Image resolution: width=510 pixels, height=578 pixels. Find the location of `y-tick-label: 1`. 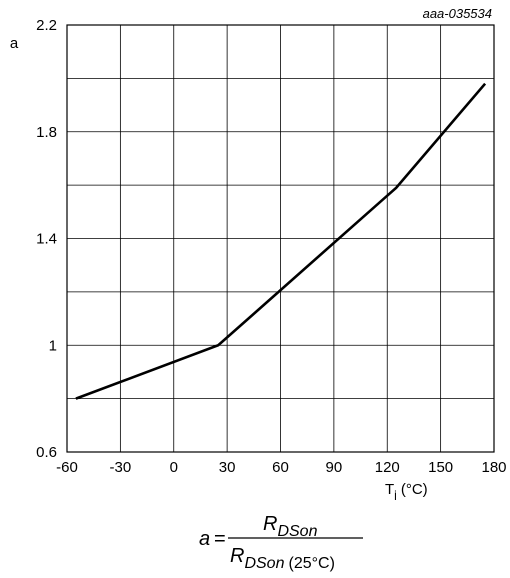

y-tick-label: 1 is located at coordinates (53, 345).